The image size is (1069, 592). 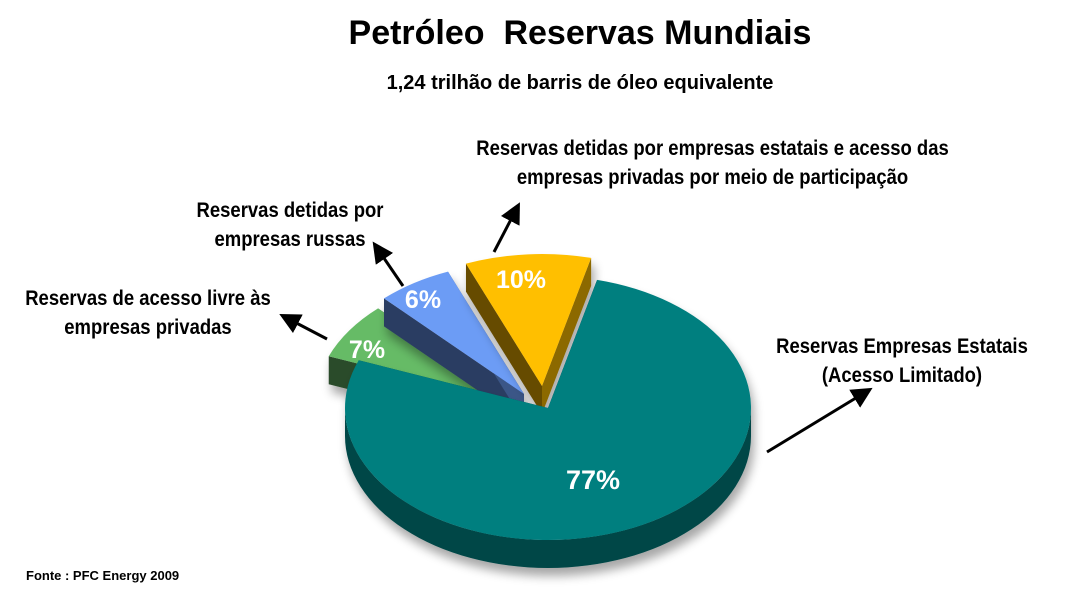 What do you see at coordinates (303, 327) in the screenshot?
I see `arrow-livre` at bounding box center [303, 327].